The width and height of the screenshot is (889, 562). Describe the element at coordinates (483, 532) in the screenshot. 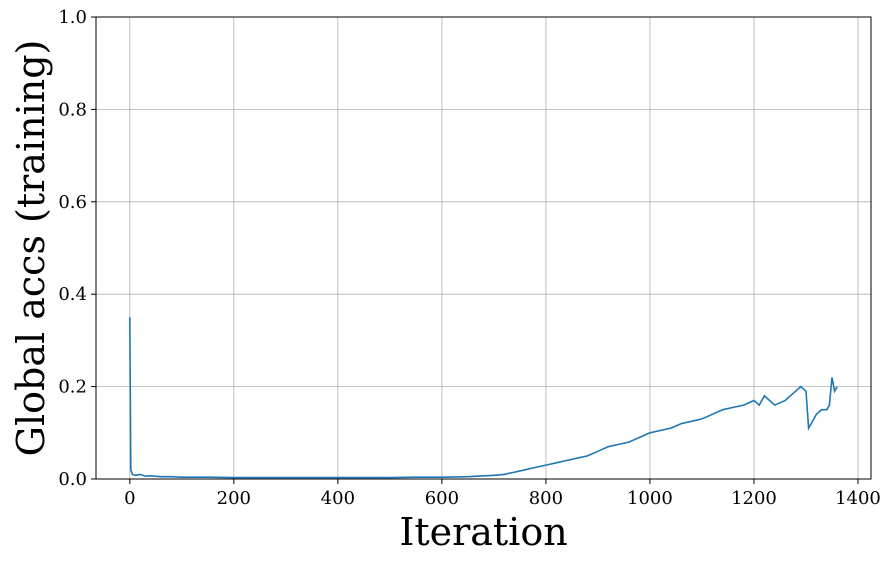

I see `x-axis-title: Iteration` at that location.